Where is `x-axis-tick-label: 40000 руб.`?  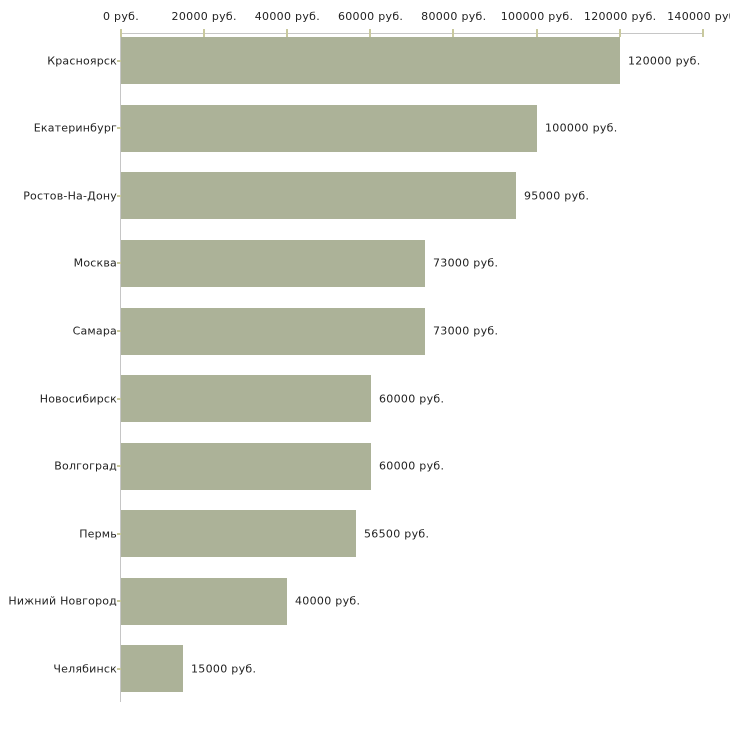
x-axis-tick-label: 40000 руб. is located at coordinates (287, 16).